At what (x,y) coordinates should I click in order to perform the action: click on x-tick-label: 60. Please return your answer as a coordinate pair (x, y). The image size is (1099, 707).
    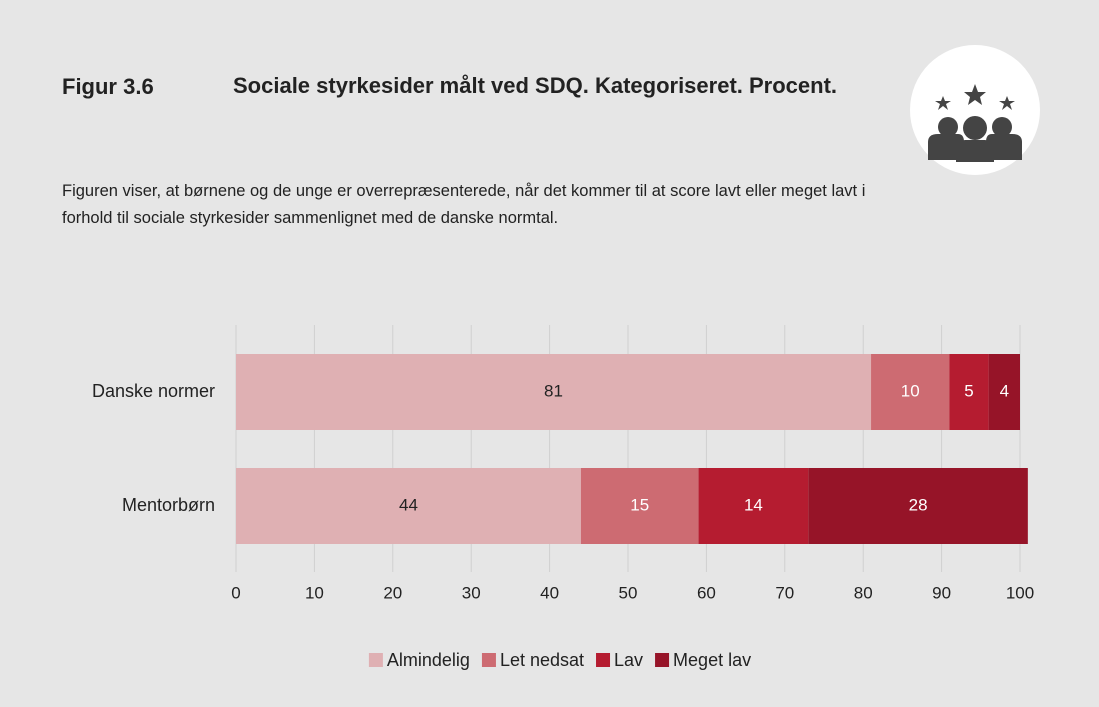
    Looking at the image, I should click on (706, 592).